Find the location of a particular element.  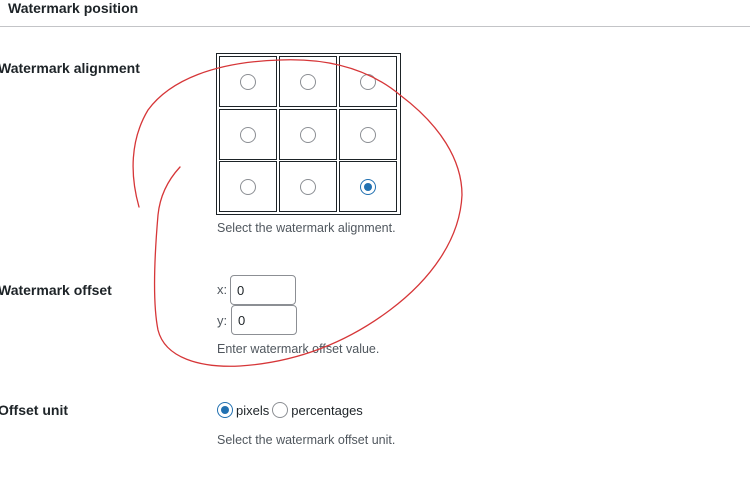

section-divider is located at coordinates (375, 26).